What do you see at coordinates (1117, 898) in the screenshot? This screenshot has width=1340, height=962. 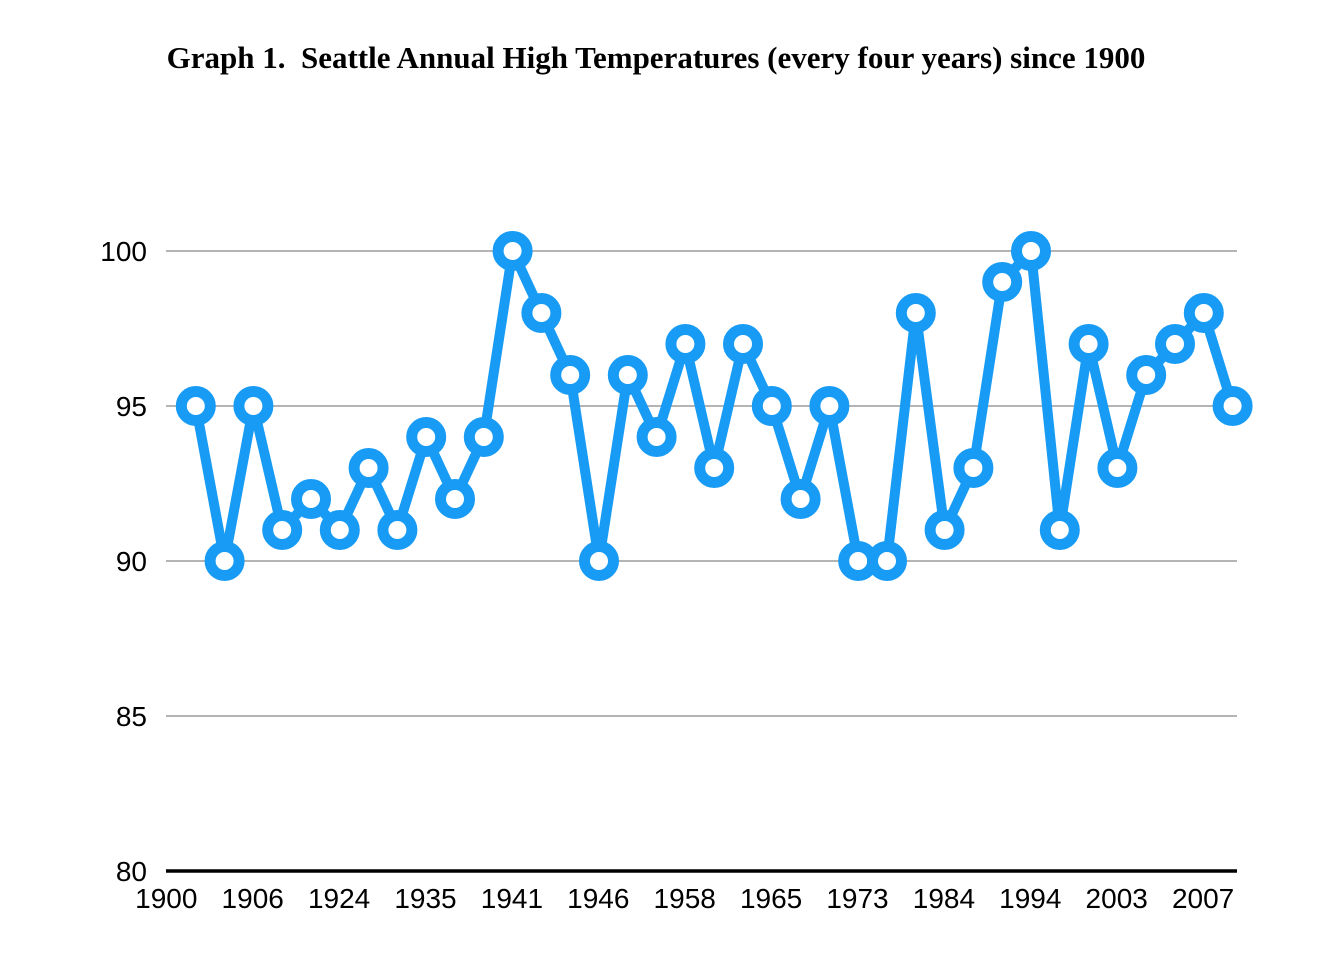 I see `x-tick-label-2003: 2003` at bounding box center [1117, 898].